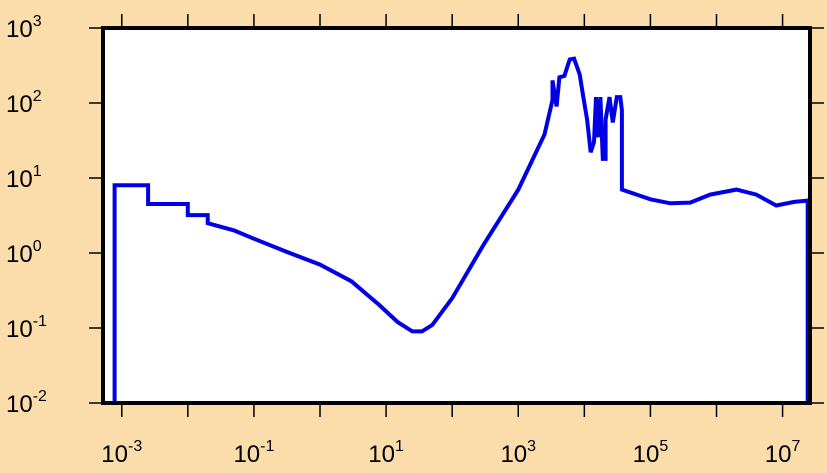 This screenshot has height=473, width=827. Describe the element at coordinates (795, 446) in the screenshot. I see `x-tick-label-exponent: 7` at that location.